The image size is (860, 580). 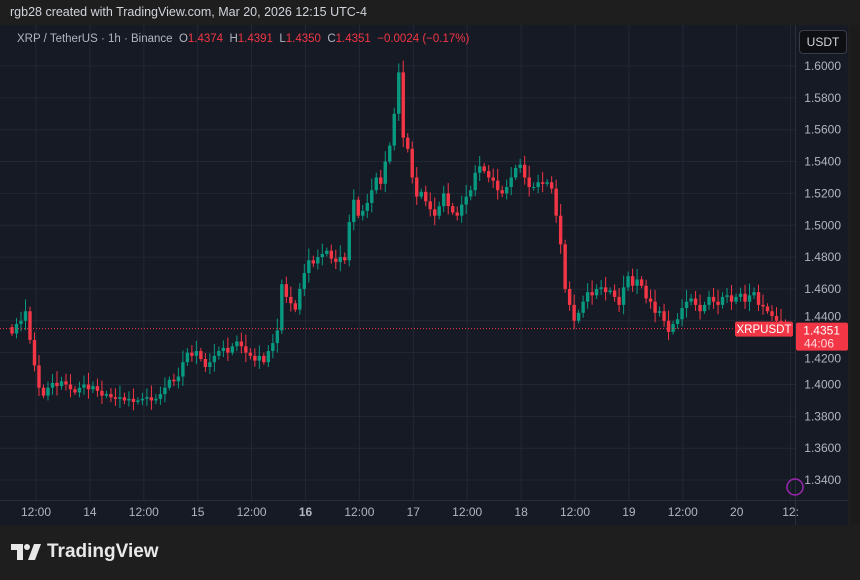 What do you see at coordinates (353, 39) in the screenshot?
I see `close-value: 1.4351` at bounding box center [353, 39].